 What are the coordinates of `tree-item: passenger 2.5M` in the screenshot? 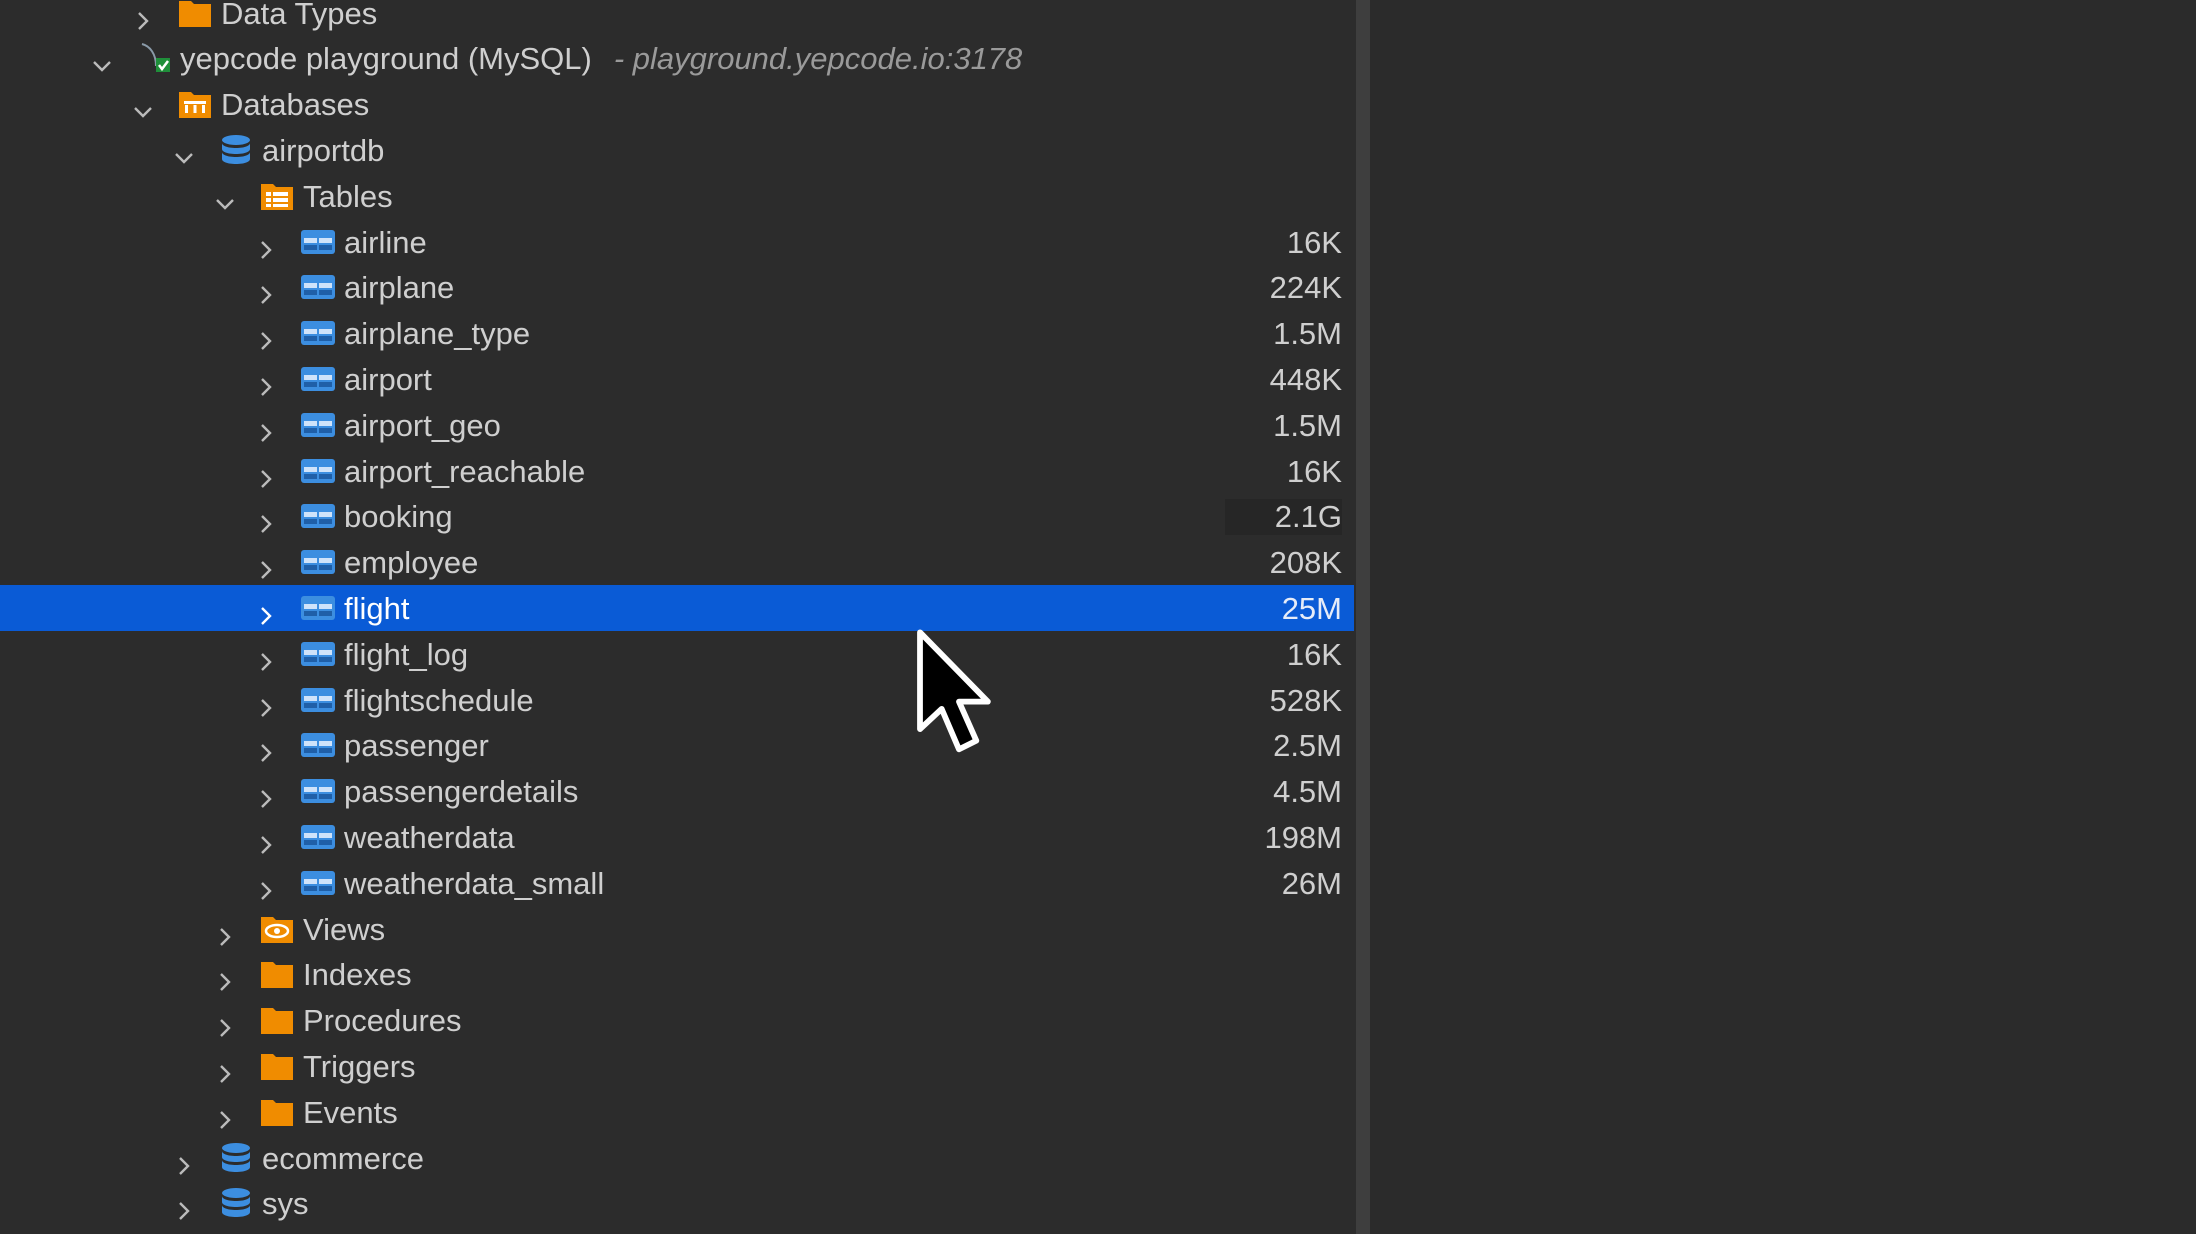 It's located at (677, 745).